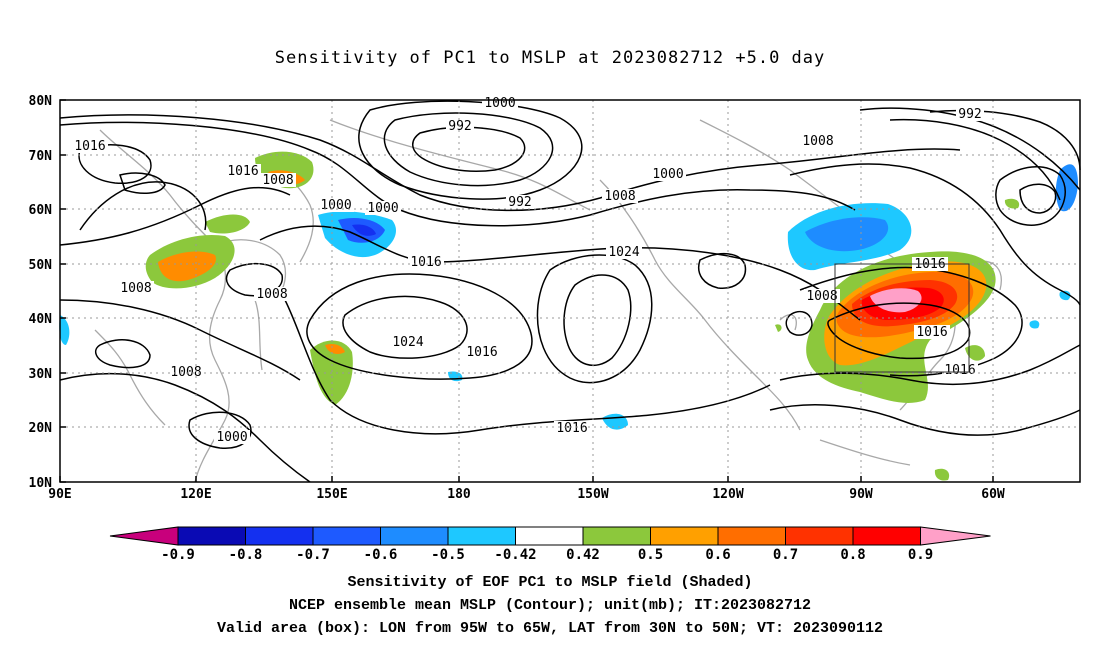 The height and width of the screenshot is (650, 1100). Describe the element at coordinates (41, 374) in the screenshot. I see `lat-tick-label: 30N` at that location.